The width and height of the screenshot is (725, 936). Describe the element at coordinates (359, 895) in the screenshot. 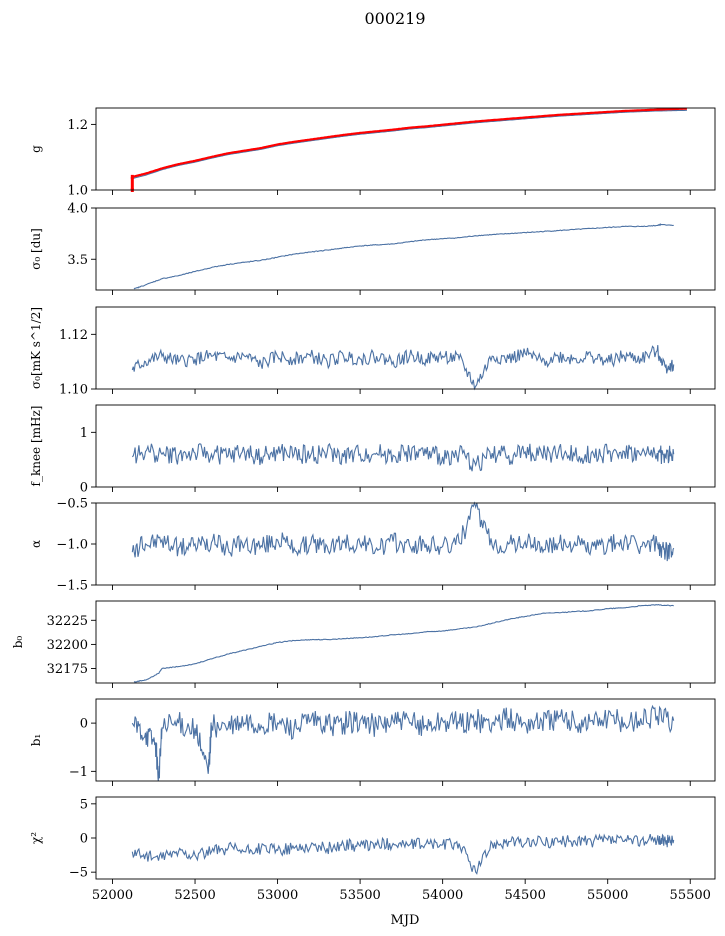

I see `x-tick-label-4: 53500` at that location.